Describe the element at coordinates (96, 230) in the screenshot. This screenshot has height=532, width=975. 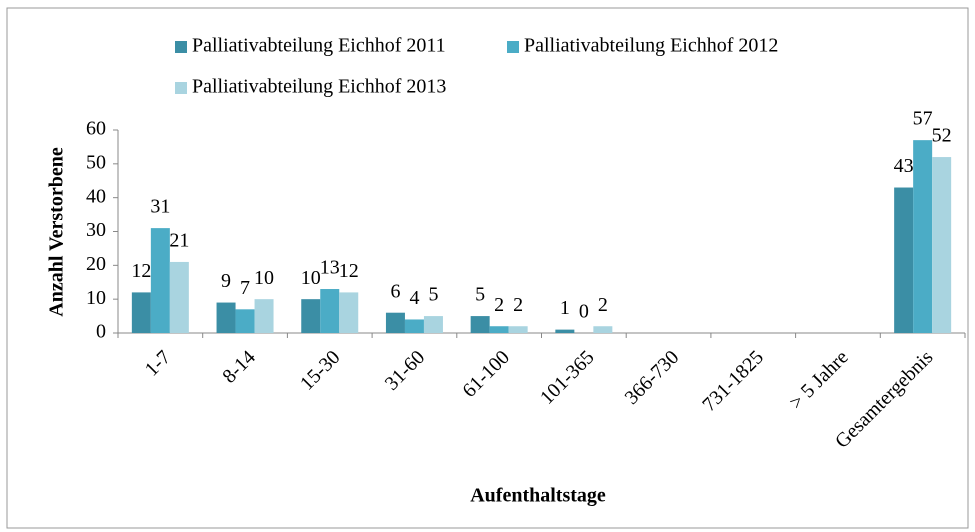
I see `y-tick-label: 30` at that location.